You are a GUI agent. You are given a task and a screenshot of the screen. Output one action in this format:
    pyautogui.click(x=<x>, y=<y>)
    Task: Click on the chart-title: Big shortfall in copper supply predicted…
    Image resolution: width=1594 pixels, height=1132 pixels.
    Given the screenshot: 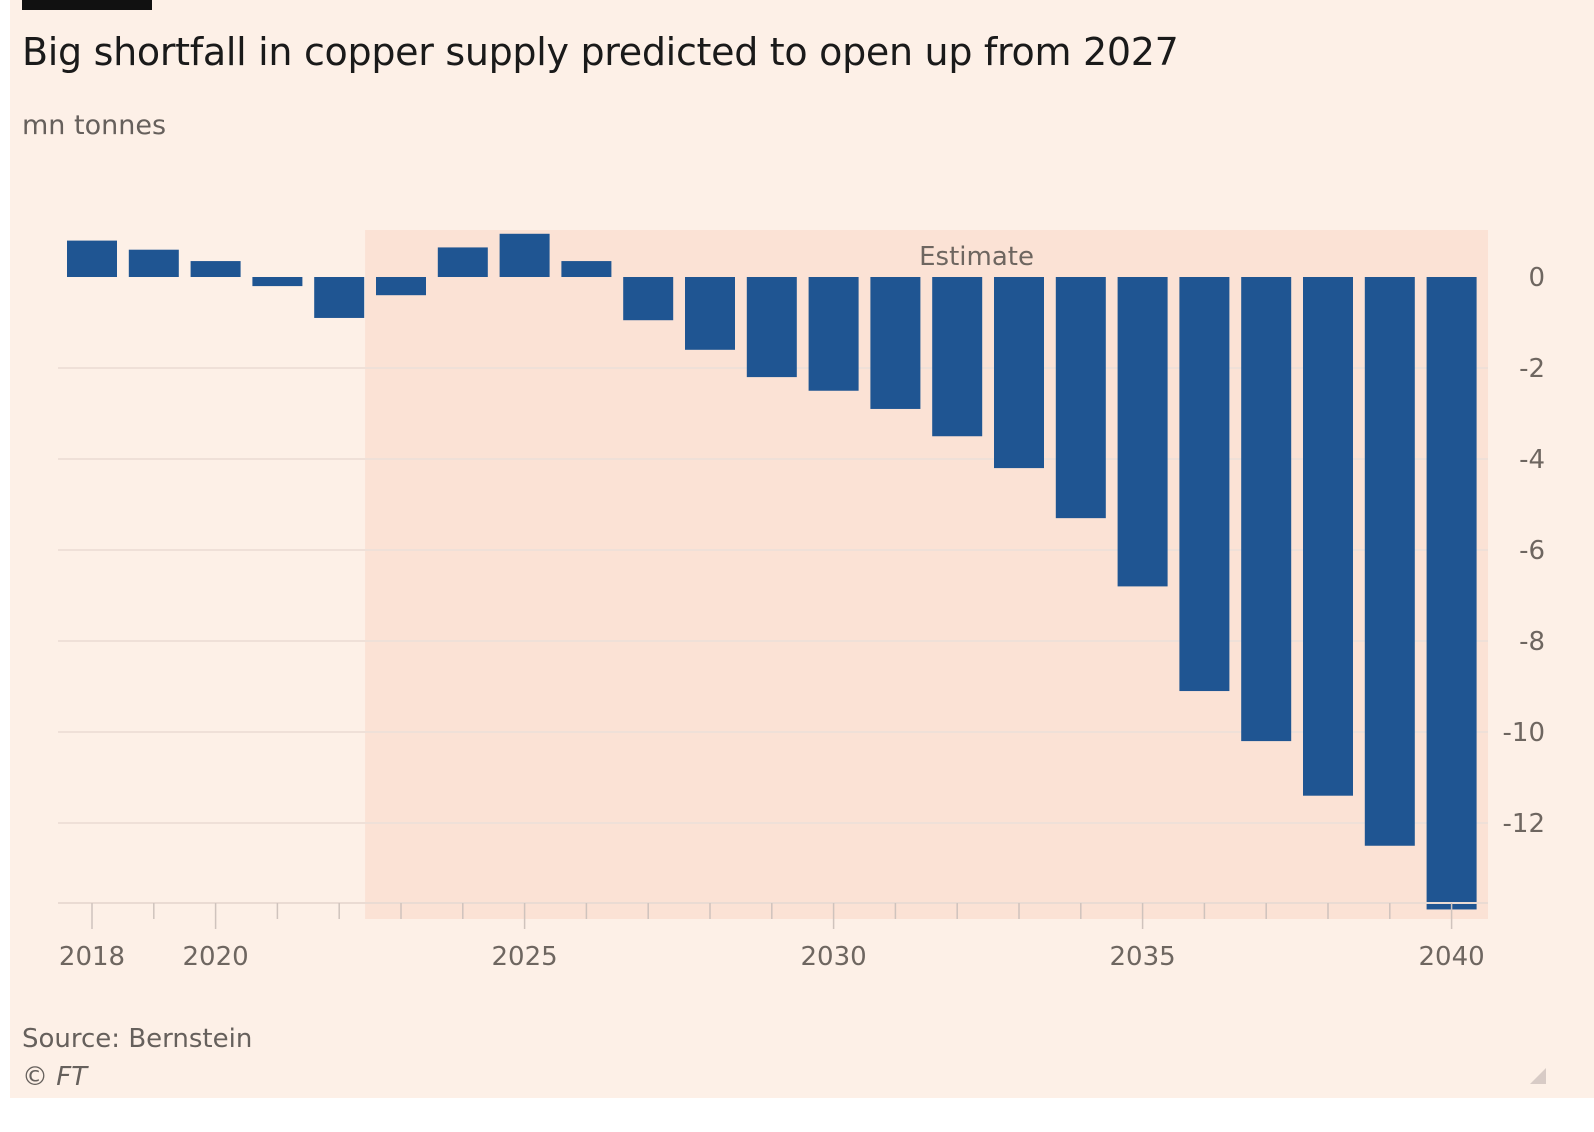 What is the action you would take?
    pyautogui.click(x=600, y=52)
    